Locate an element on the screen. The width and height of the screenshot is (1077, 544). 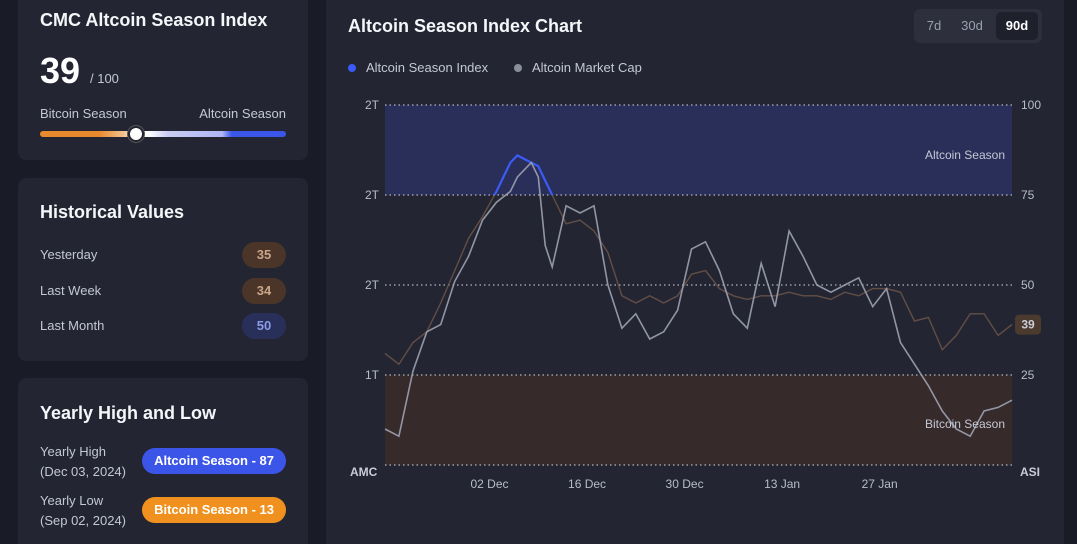
bitcoin-season-zone-label: Bitcoin Season is located at coordinates (965, 424).